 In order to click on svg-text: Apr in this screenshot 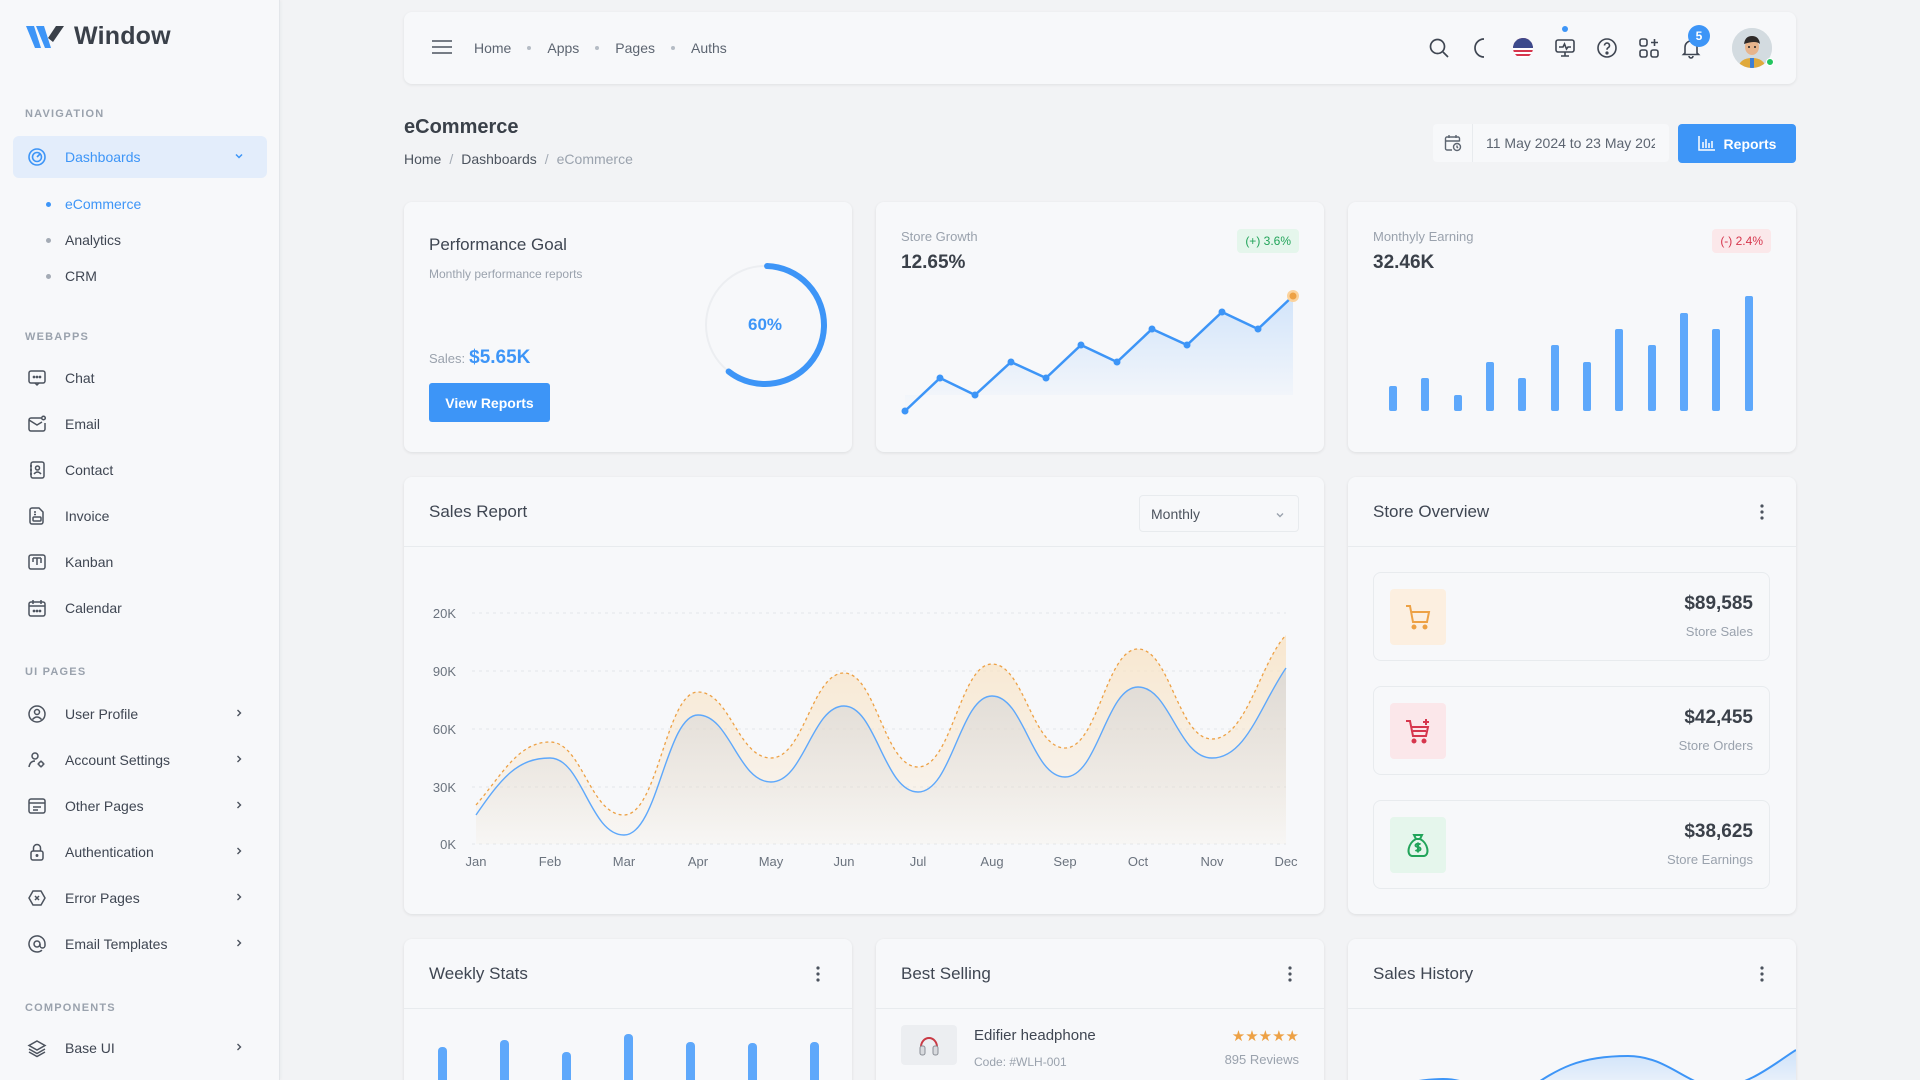, I will do `click(698, 861)`.